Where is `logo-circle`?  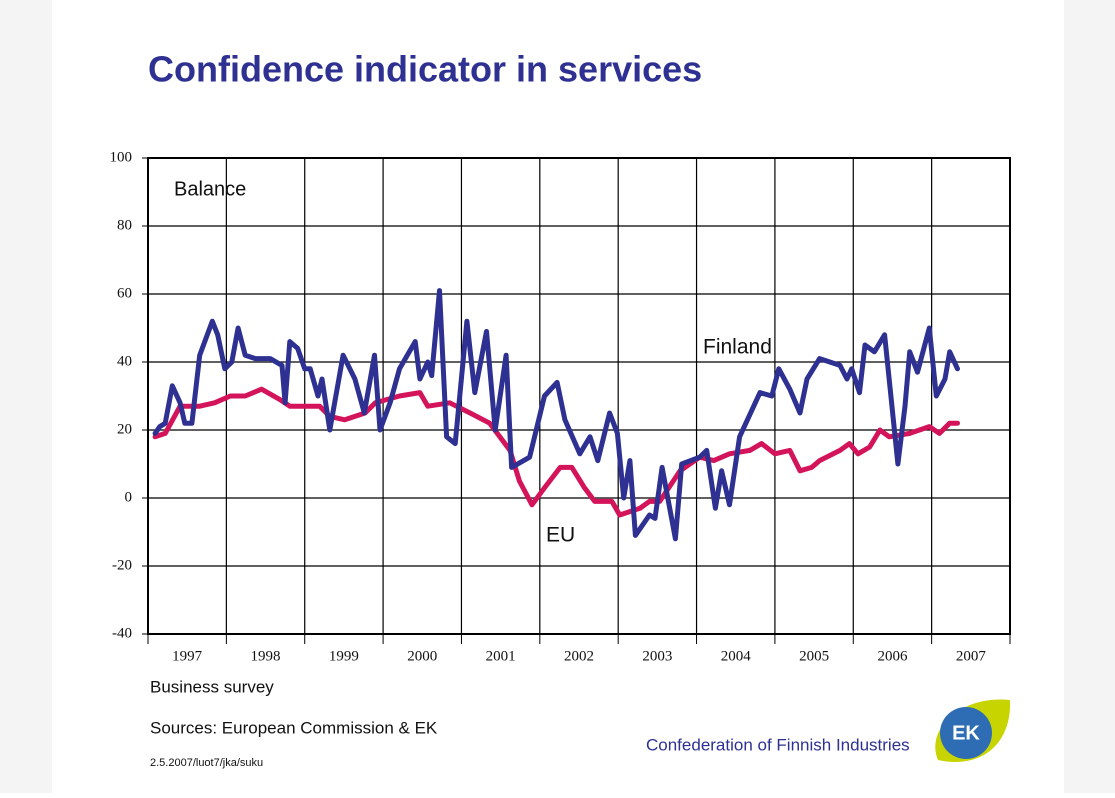
logo-circle is located at coordinates (966, 733).